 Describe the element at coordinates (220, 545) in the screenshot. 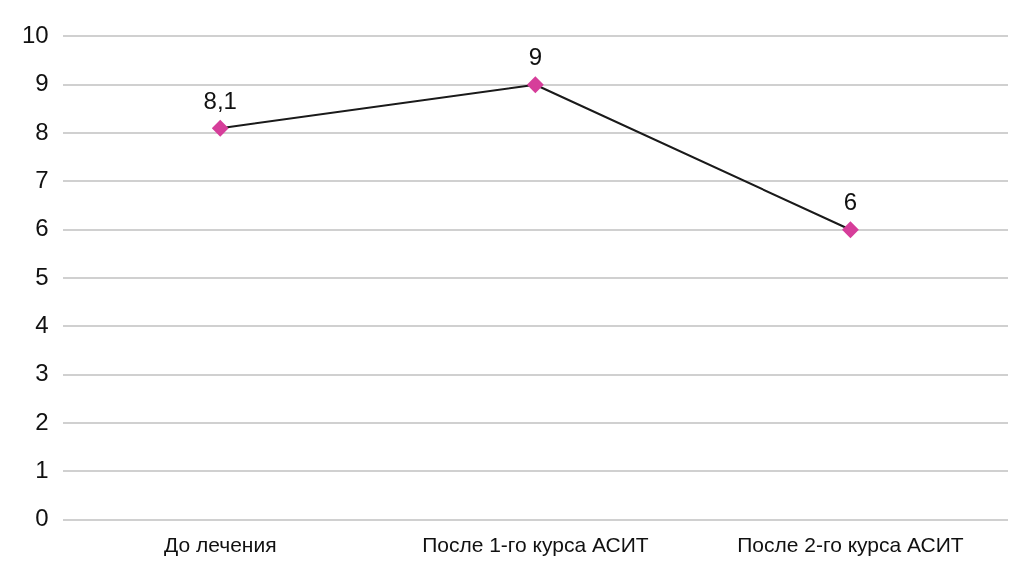

I see `x-tick-label: До лечения` at that location.